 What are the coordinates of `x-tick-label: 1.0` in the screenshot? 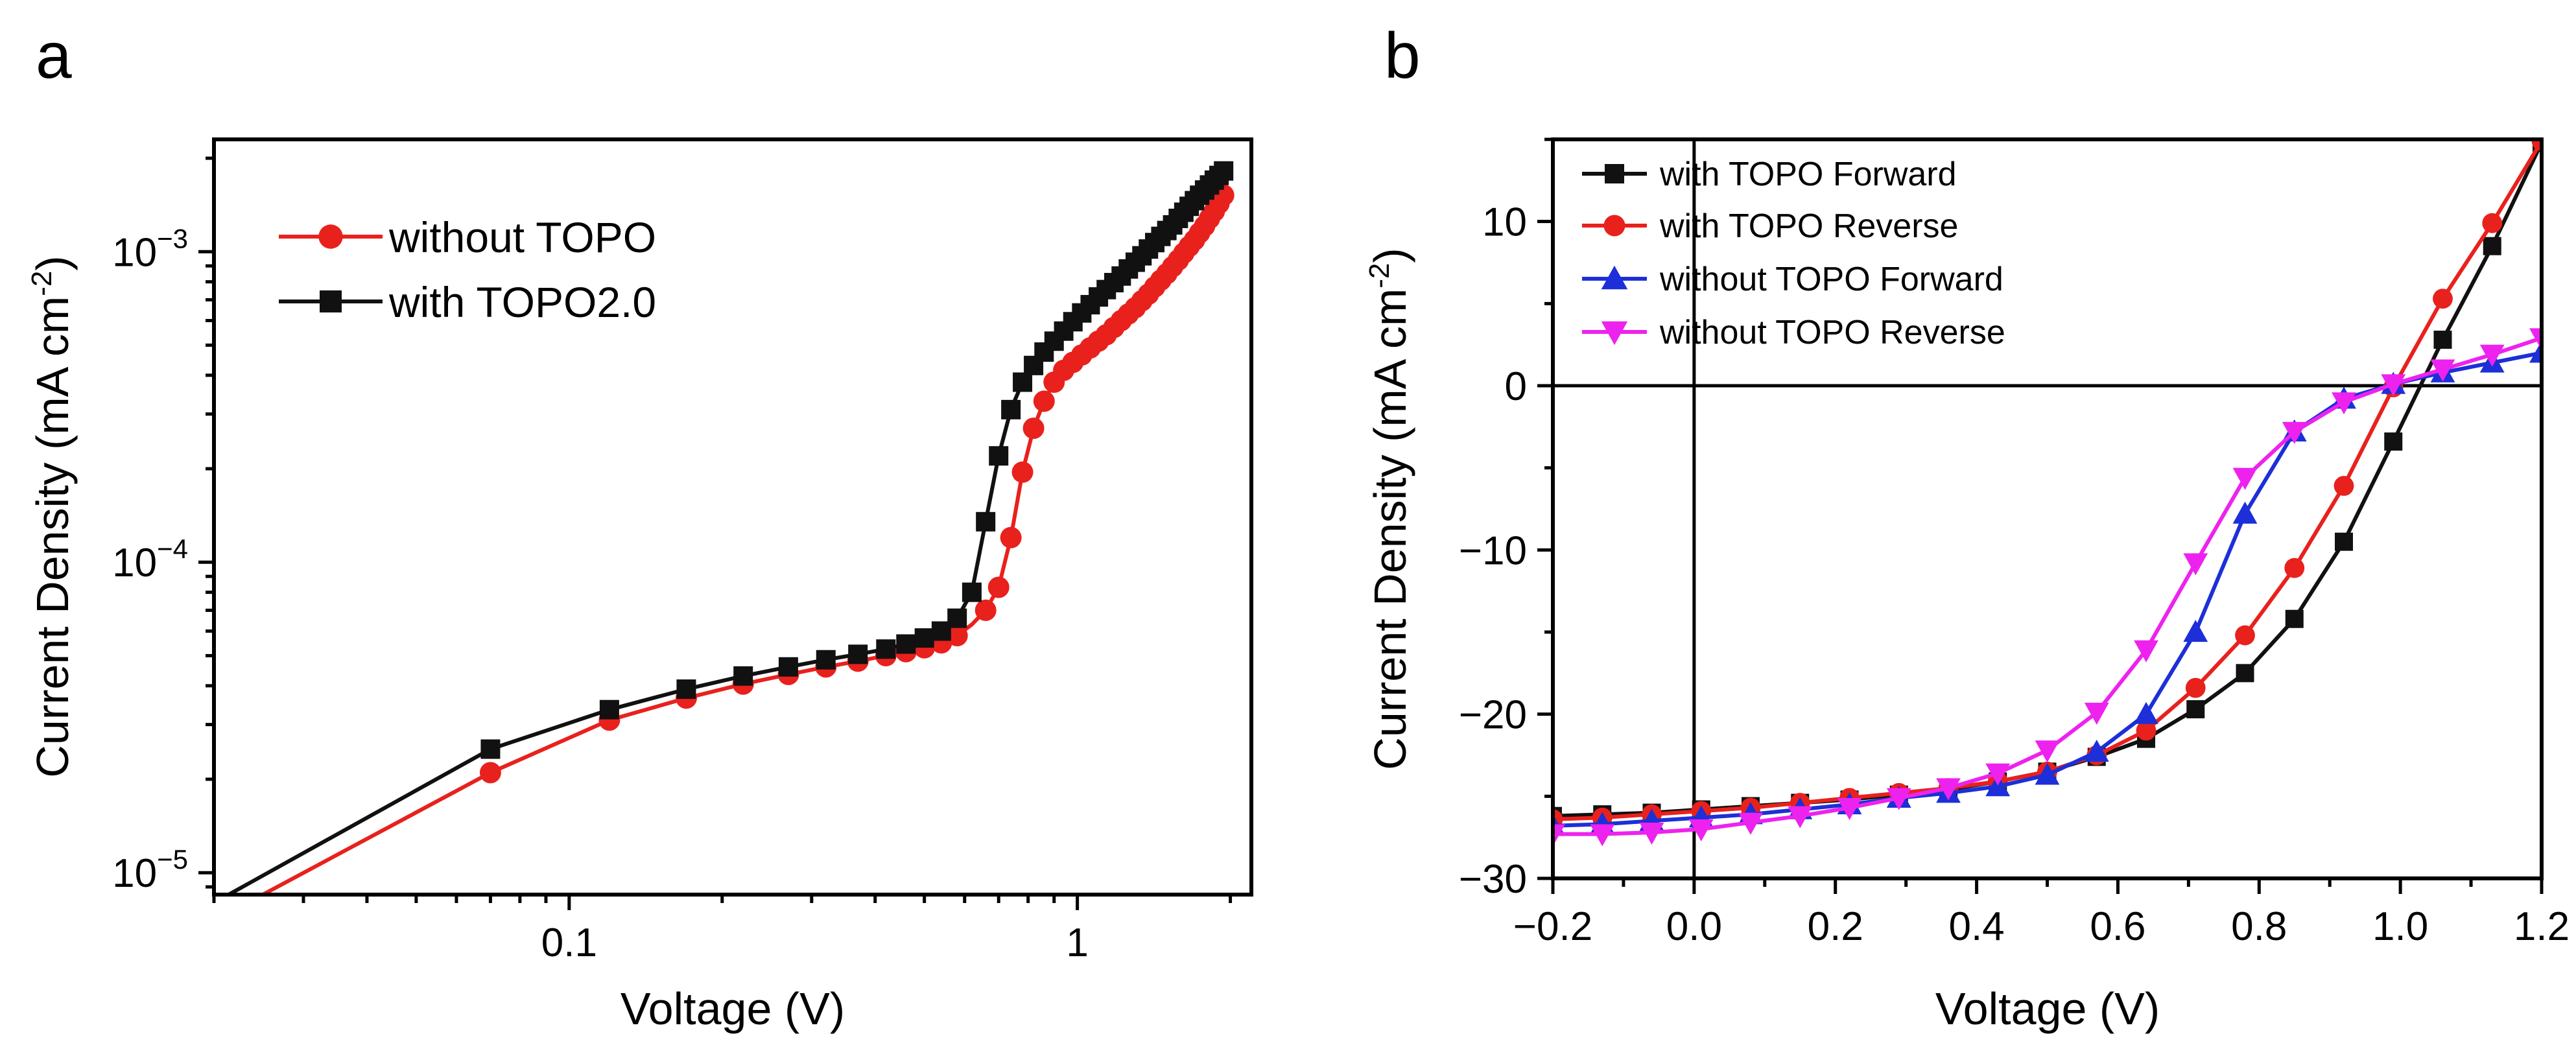 It's located at (2400, 927).